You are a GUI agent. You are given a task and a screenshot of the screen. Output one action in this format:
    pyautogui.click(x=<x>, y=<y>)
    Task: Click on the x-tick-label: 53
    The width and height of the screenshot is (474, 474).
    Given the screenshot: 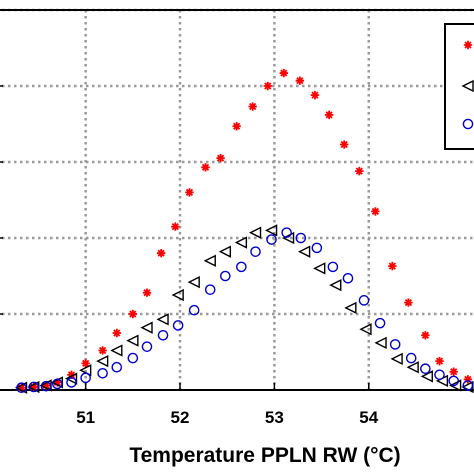 What is the action you would take?
    pyautogui.click(x=274, y=417)
    